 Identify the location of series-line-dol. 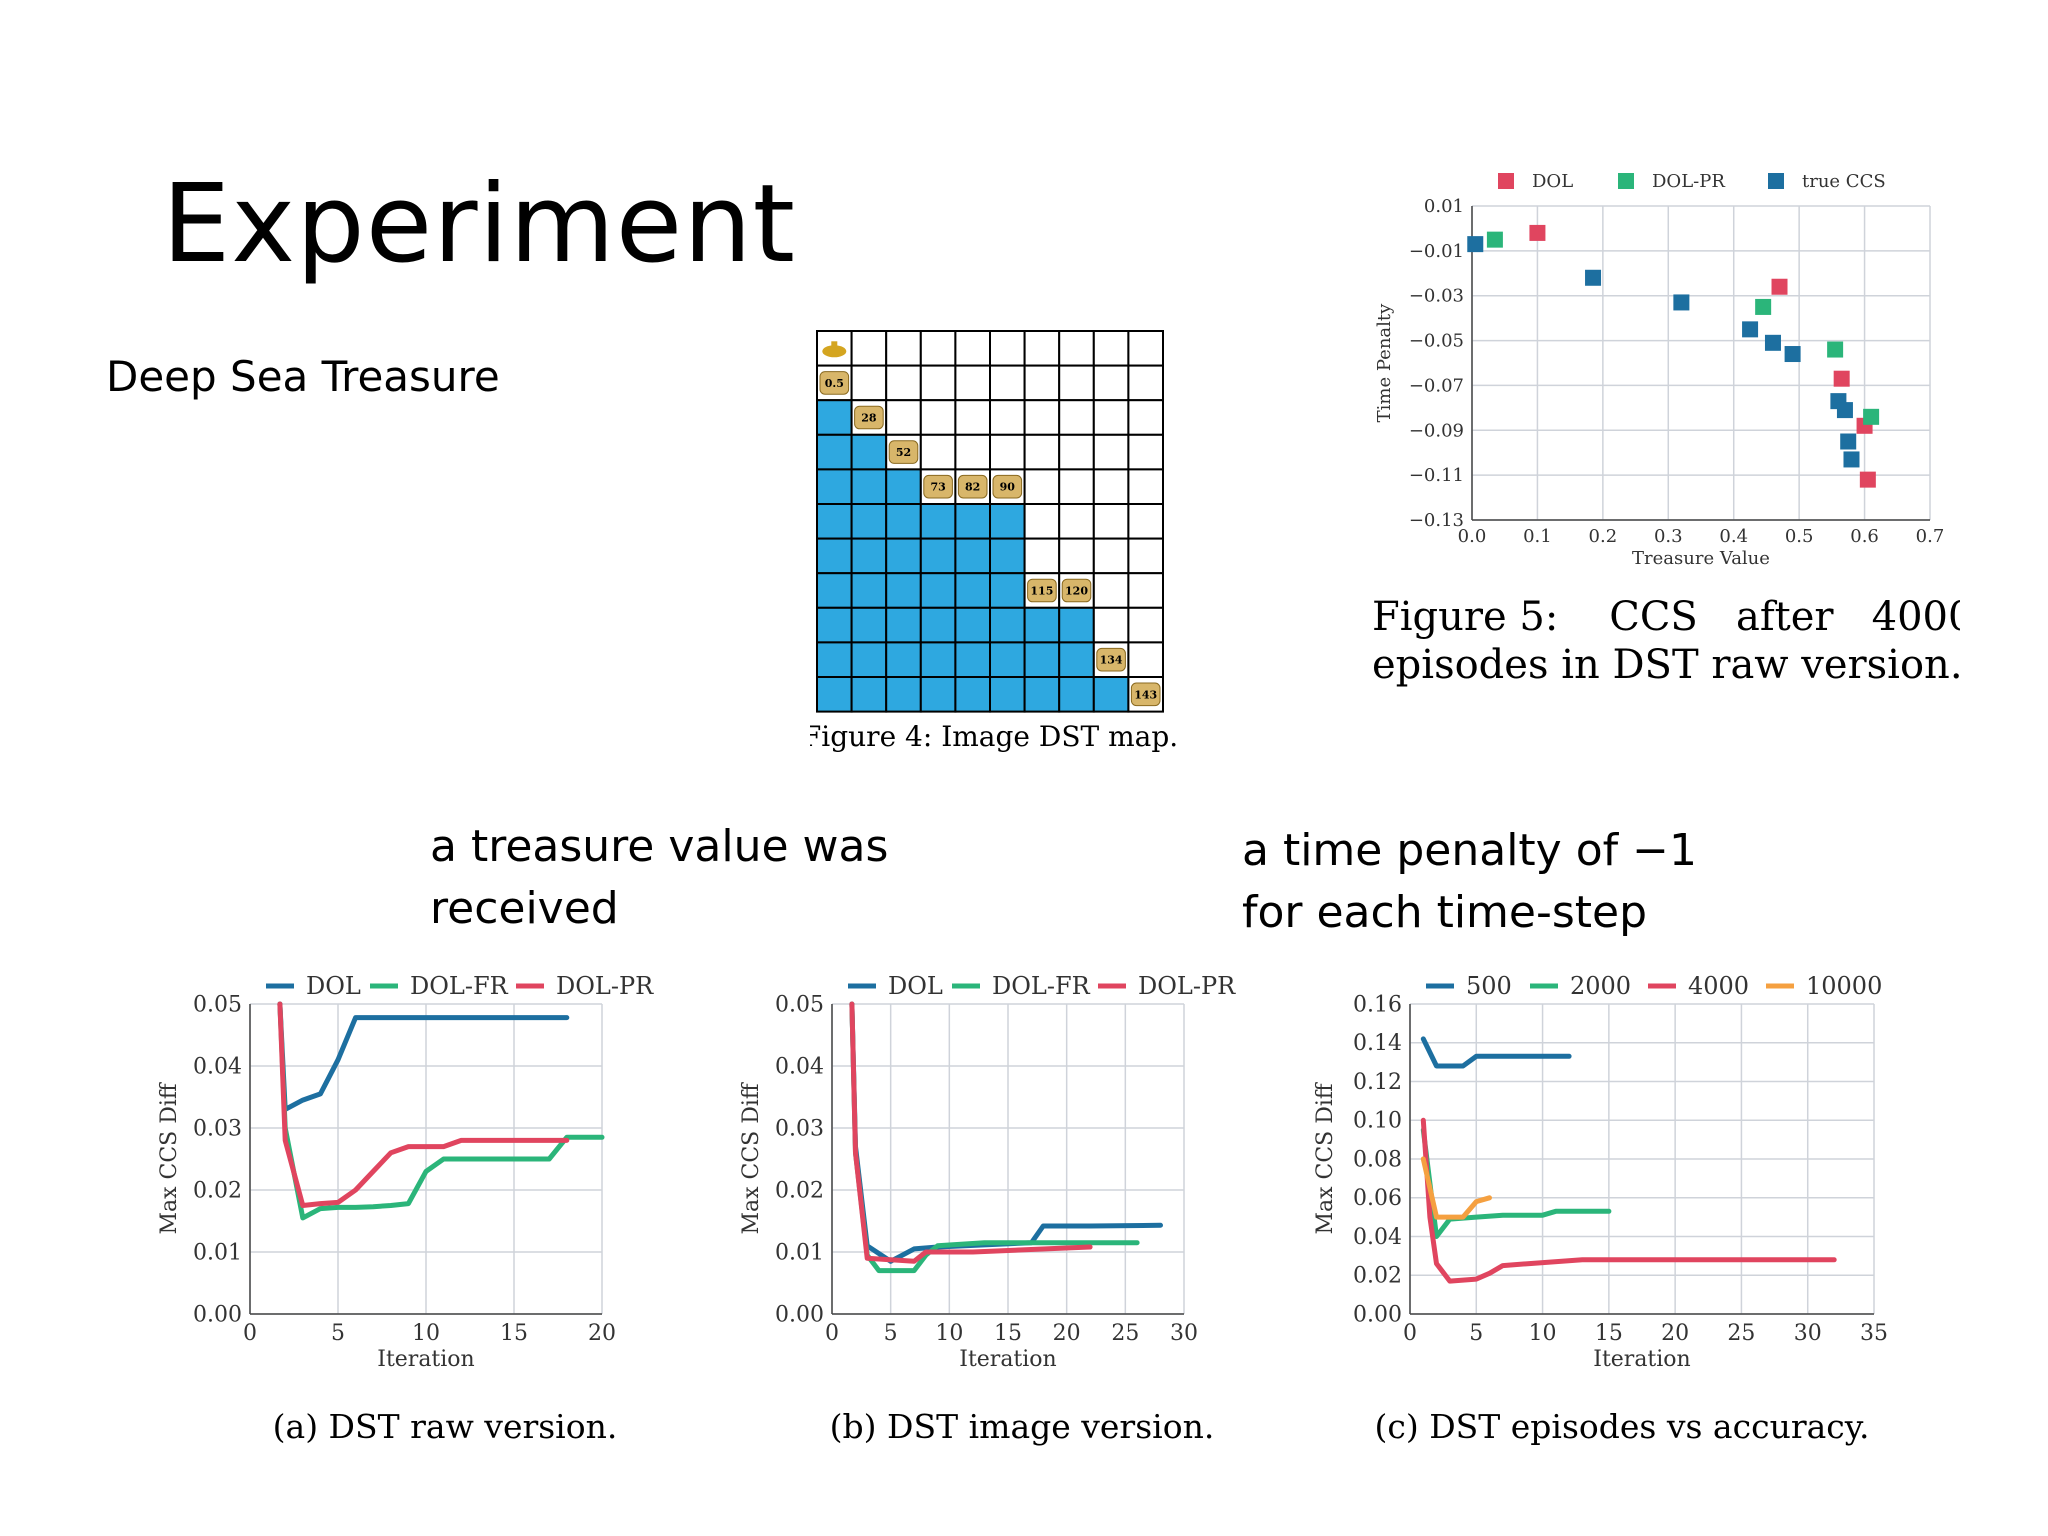
(423, 1056).